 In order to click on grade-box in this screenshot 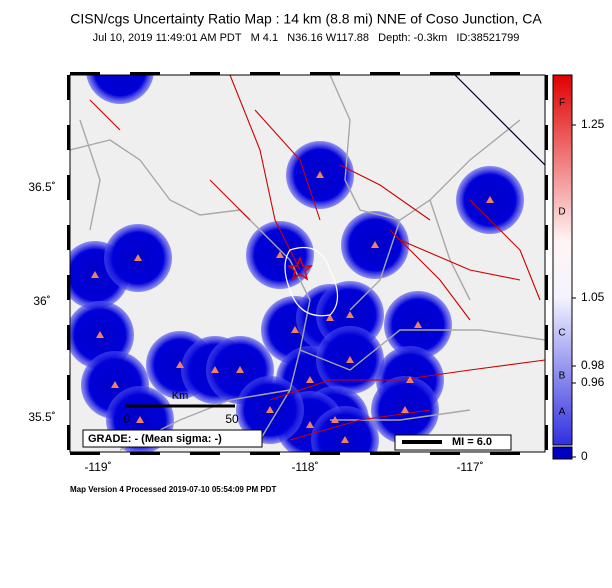, I will do `click(172, 438)`.